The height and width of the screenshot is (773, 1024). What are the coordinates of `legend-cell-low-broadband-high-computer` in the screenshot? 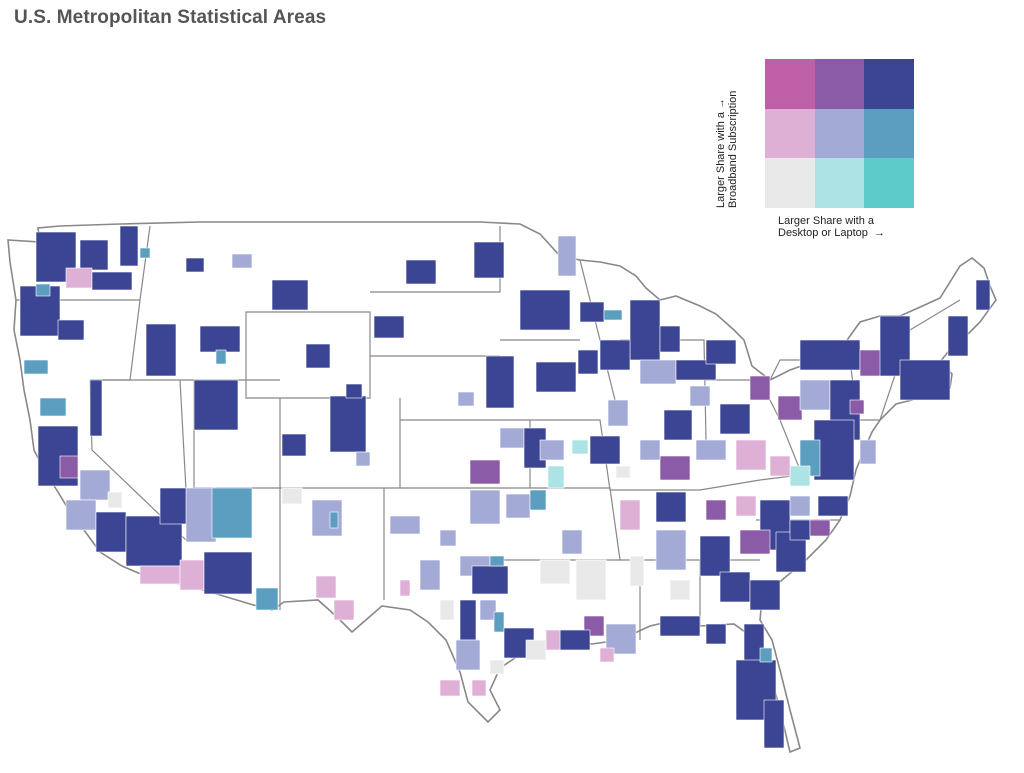 It's located at (889, 183).